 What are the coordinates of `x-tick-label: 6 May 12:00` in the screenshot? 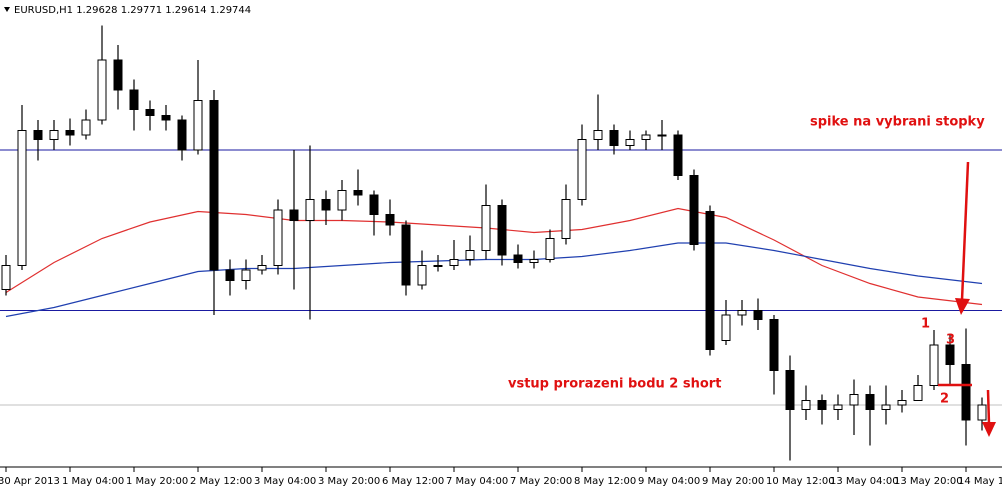 It's located at (413, 481).